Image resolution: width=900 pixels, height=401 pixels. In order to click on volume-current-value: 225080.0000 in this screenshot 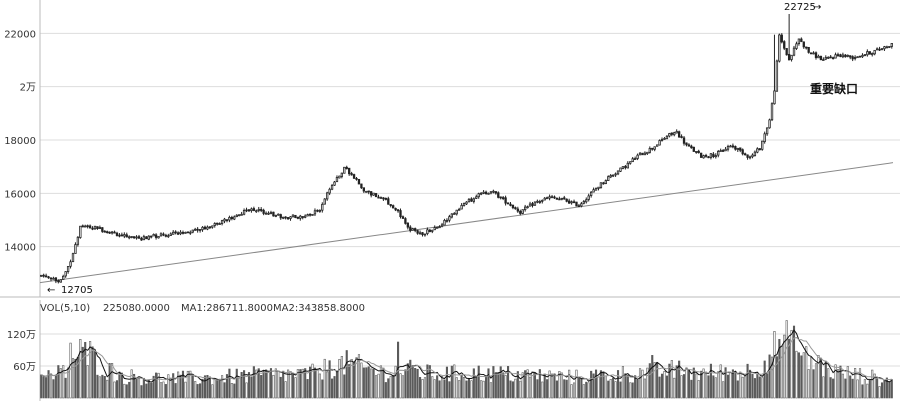, I will do `click(136, 308)`.